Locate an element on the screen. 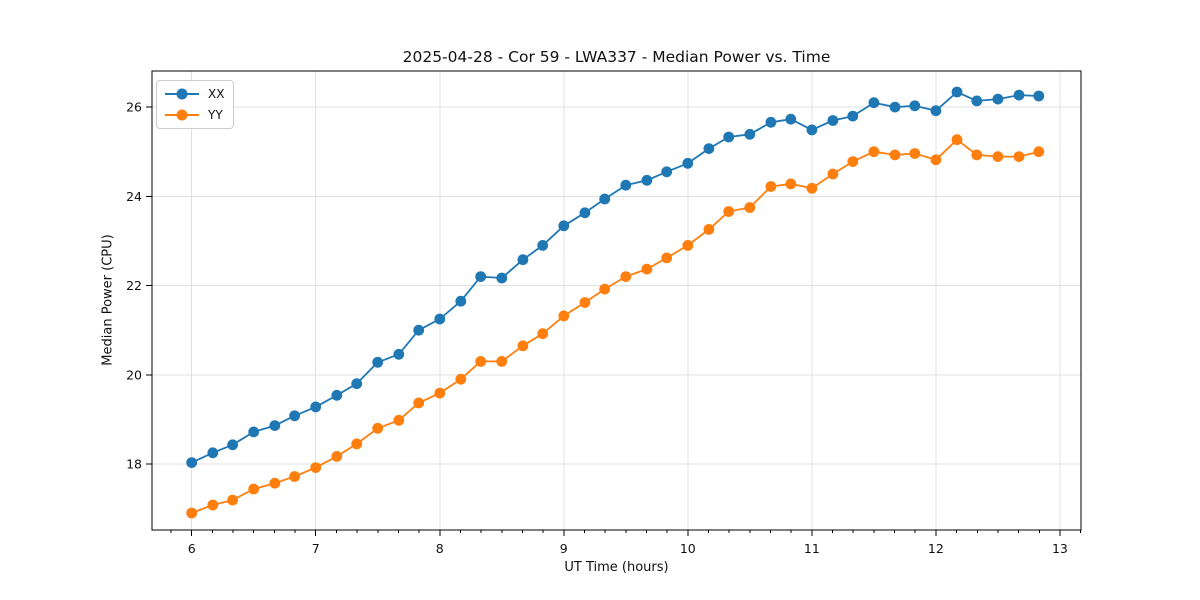 The width and height of the screenshot is (1200, 600). x-tick-label: 12 is located at coordinates (936, 548).